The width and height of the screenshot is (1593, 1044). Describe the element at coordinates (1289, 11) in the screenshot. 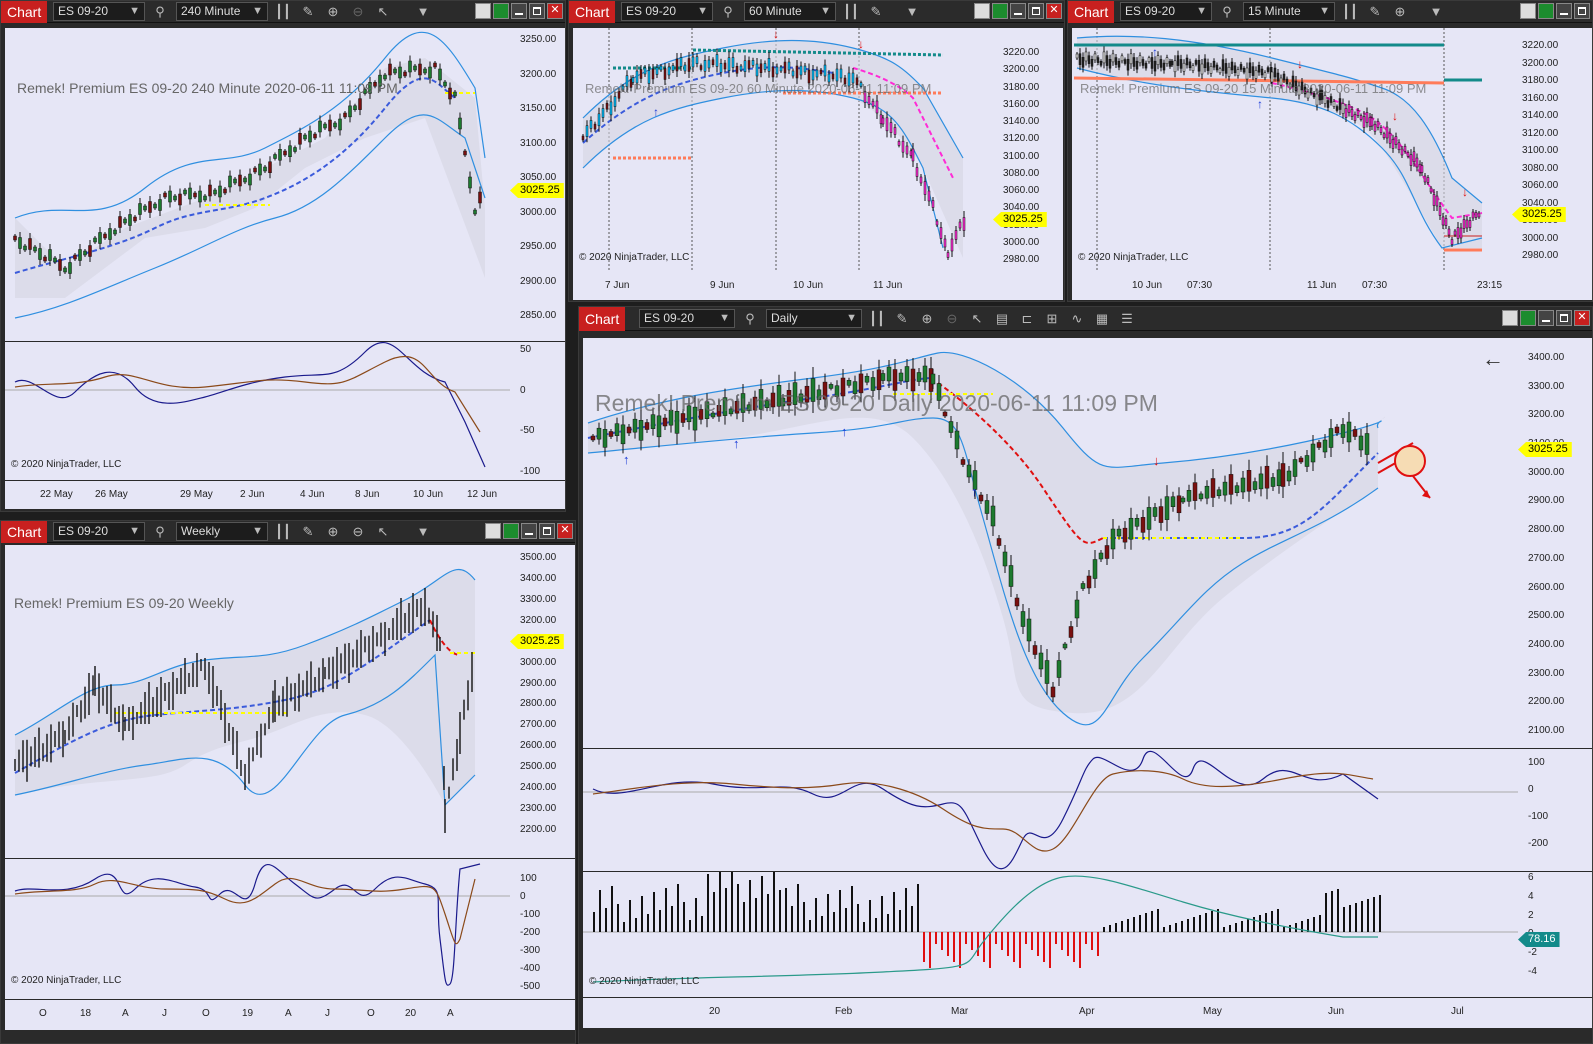

I see `interval-selector: 15 Minute ▼` at that location.